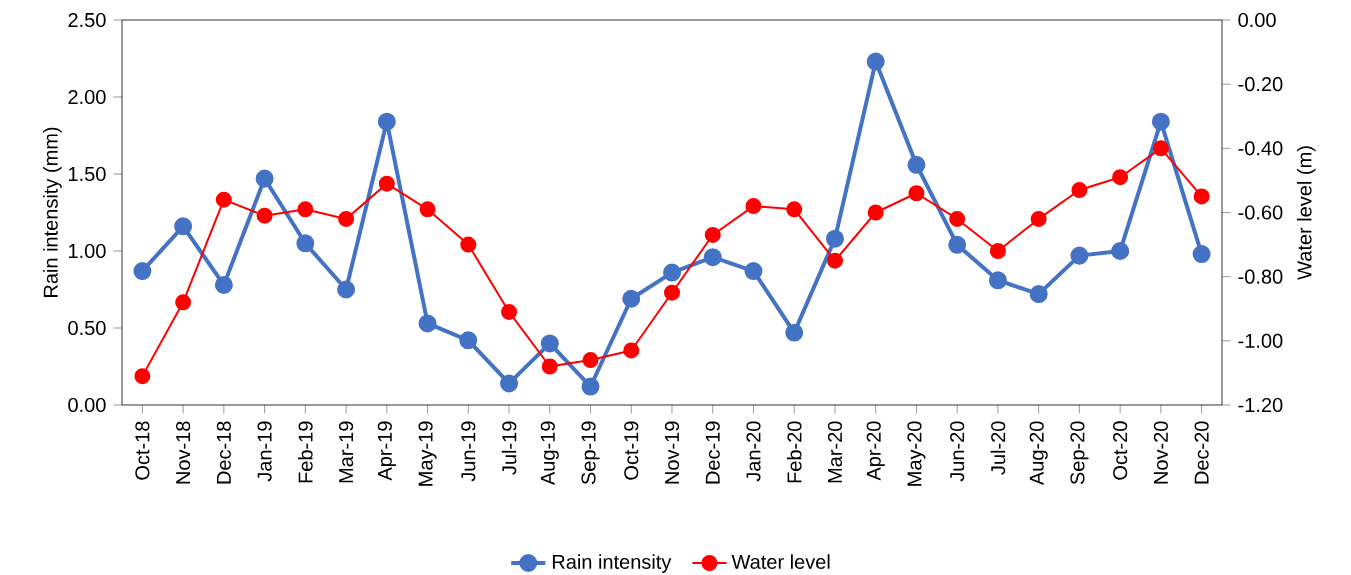 This screenshot has height=575, width=1351. What do you see at coordinates (142, 450) in the screenshot?
I see `x-tick-label: Oct-18` at bounding box center [142, 450].